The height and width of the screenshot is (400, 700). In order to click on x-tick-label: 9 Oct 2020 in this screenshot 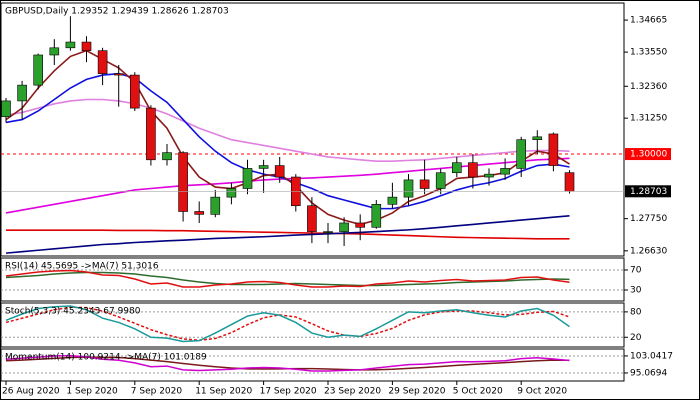, I will do `click(542, 392)`.